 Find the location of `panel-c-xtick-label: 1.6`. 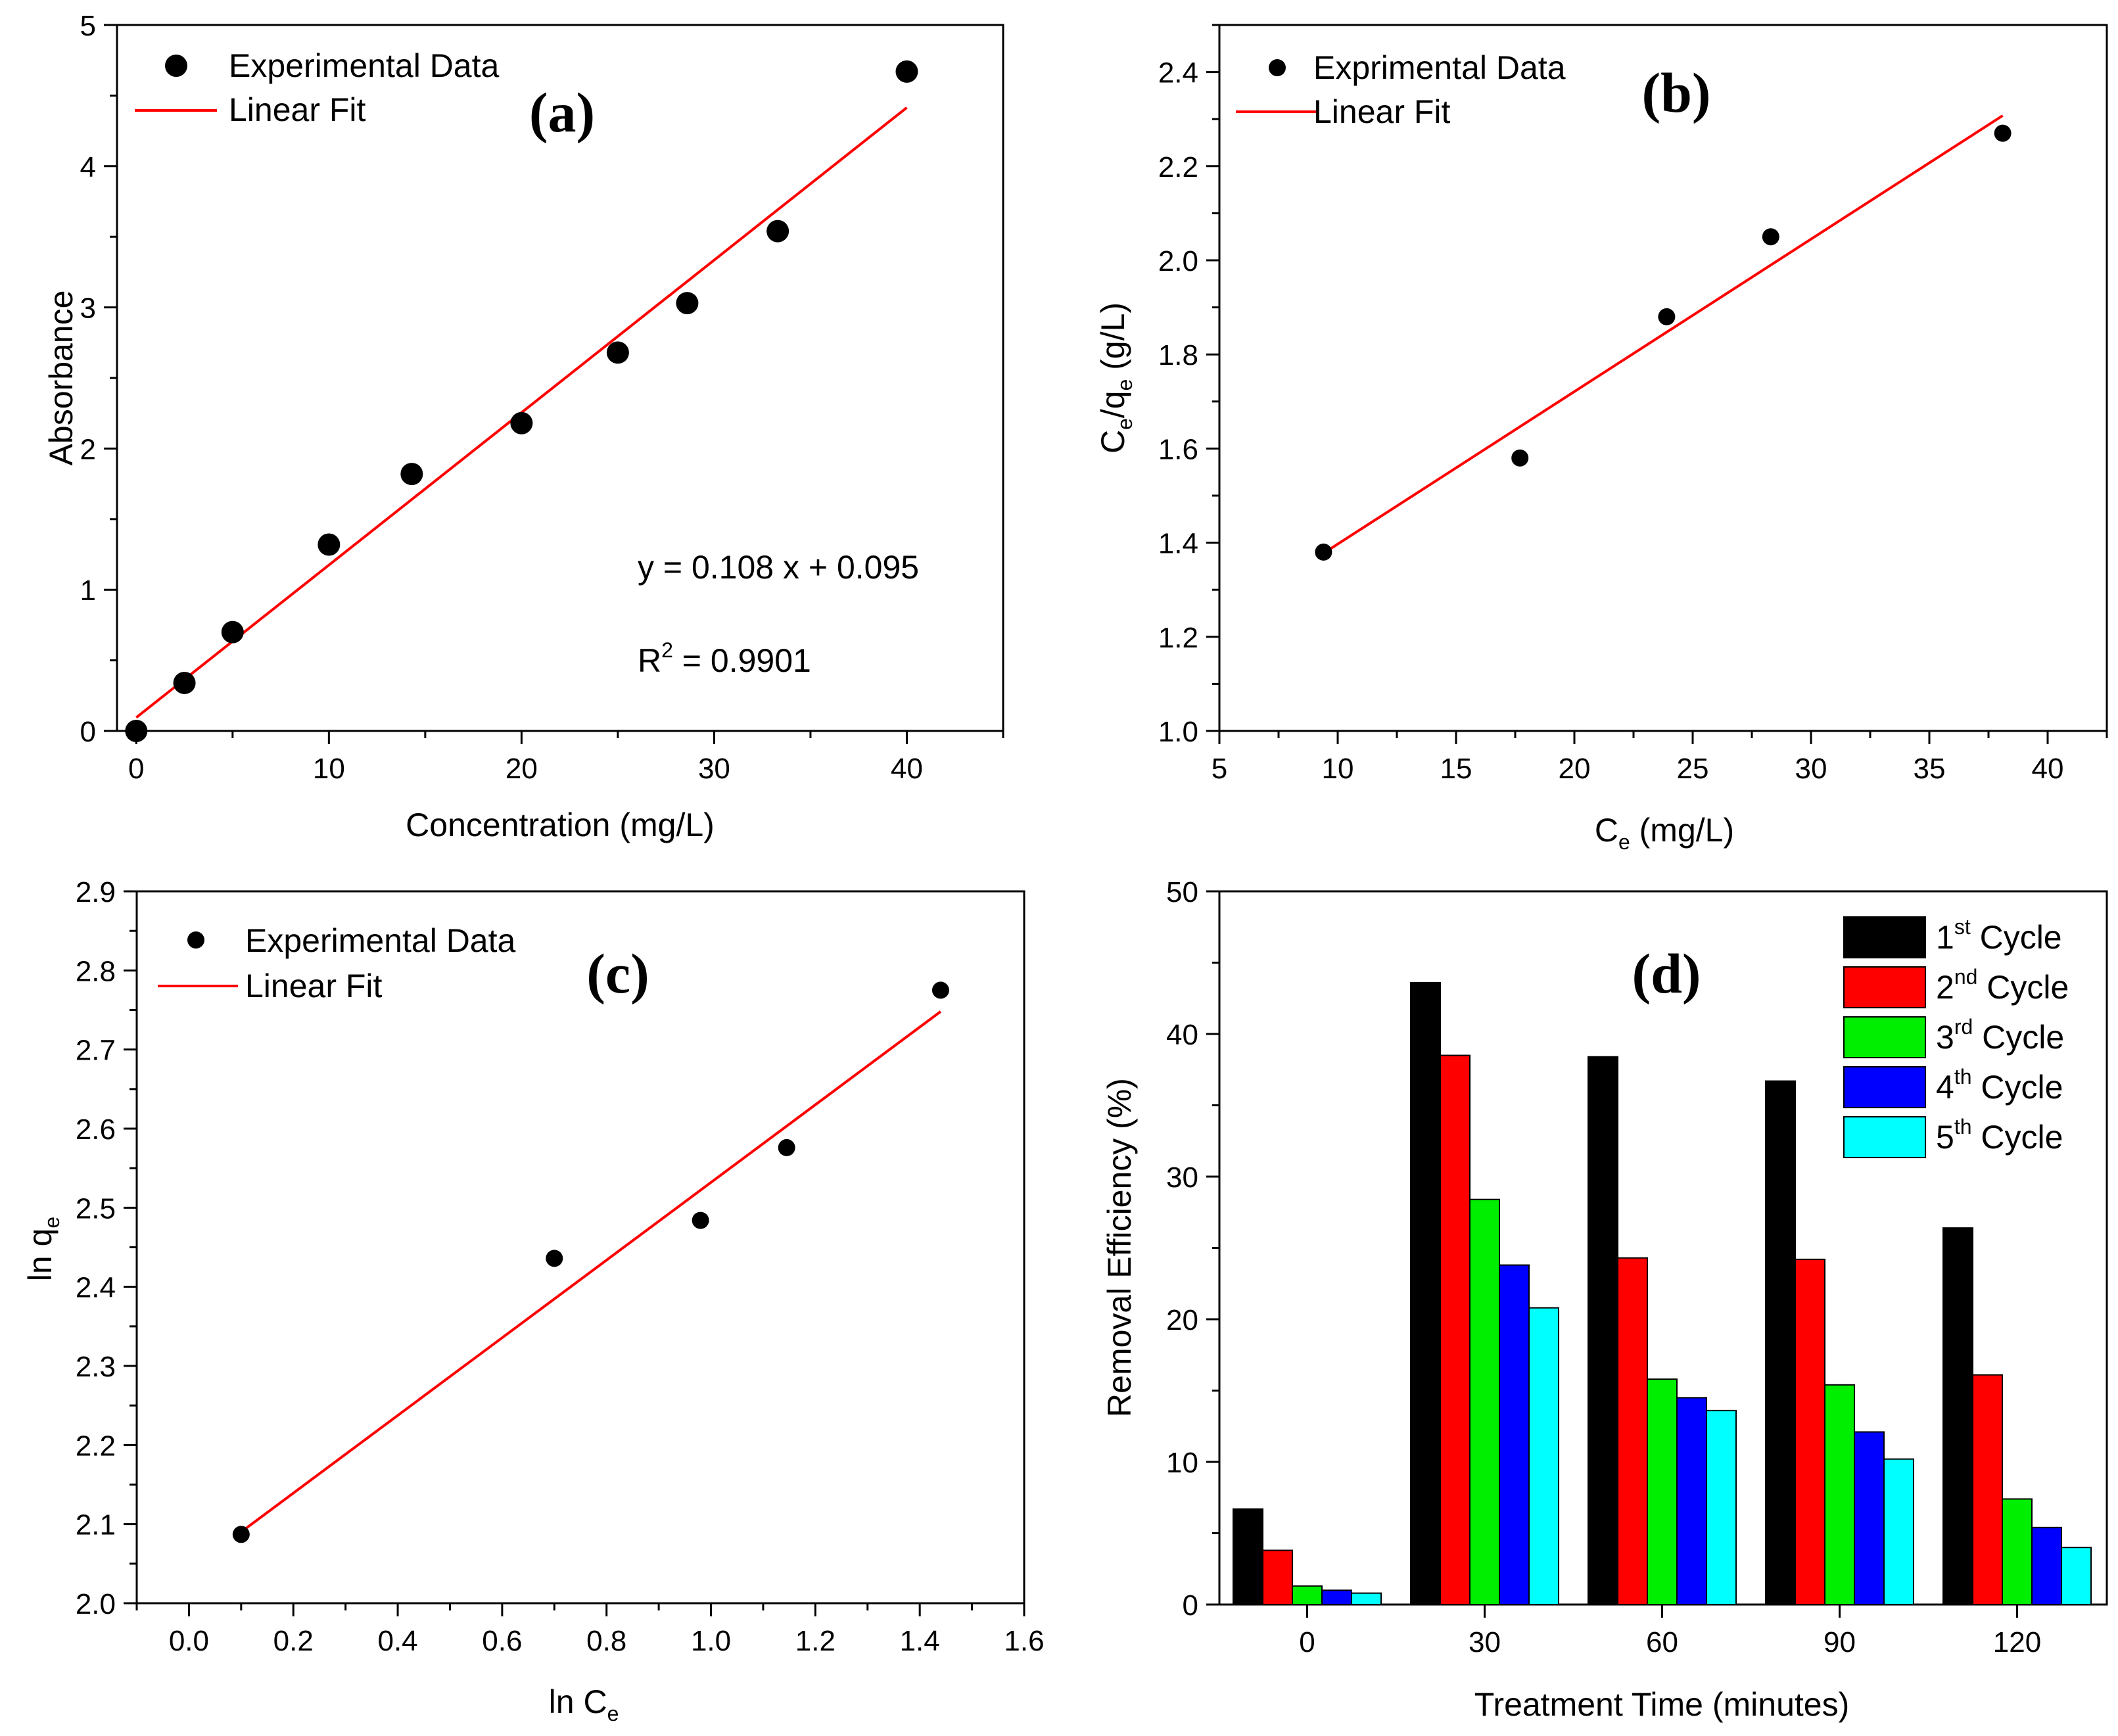

panel-c-xtick-label: 1.6 is located at coordinates (1024, 1641).